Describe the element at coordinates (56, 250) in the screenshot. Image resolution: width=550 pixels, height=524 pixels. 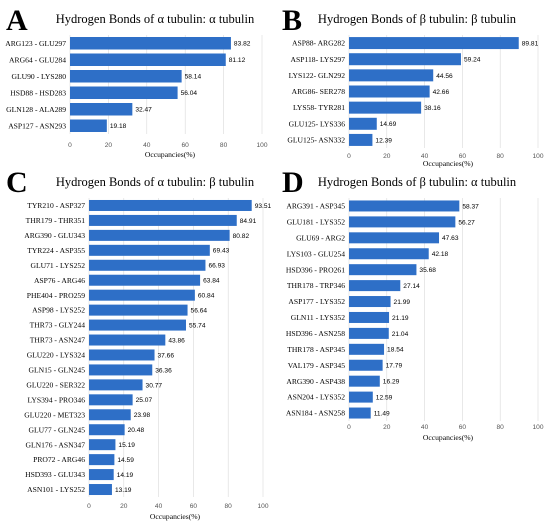
I see `category-label: TYR224 - ASP355` at that location.